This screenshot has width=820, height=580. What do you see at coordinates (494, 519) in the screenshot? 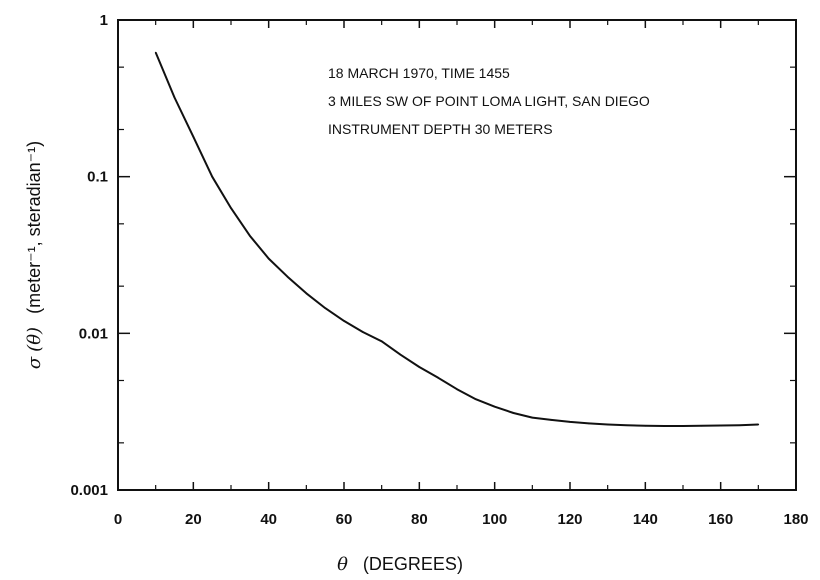
I see `x-tick-label: 100` at bounding box center [494, 519].